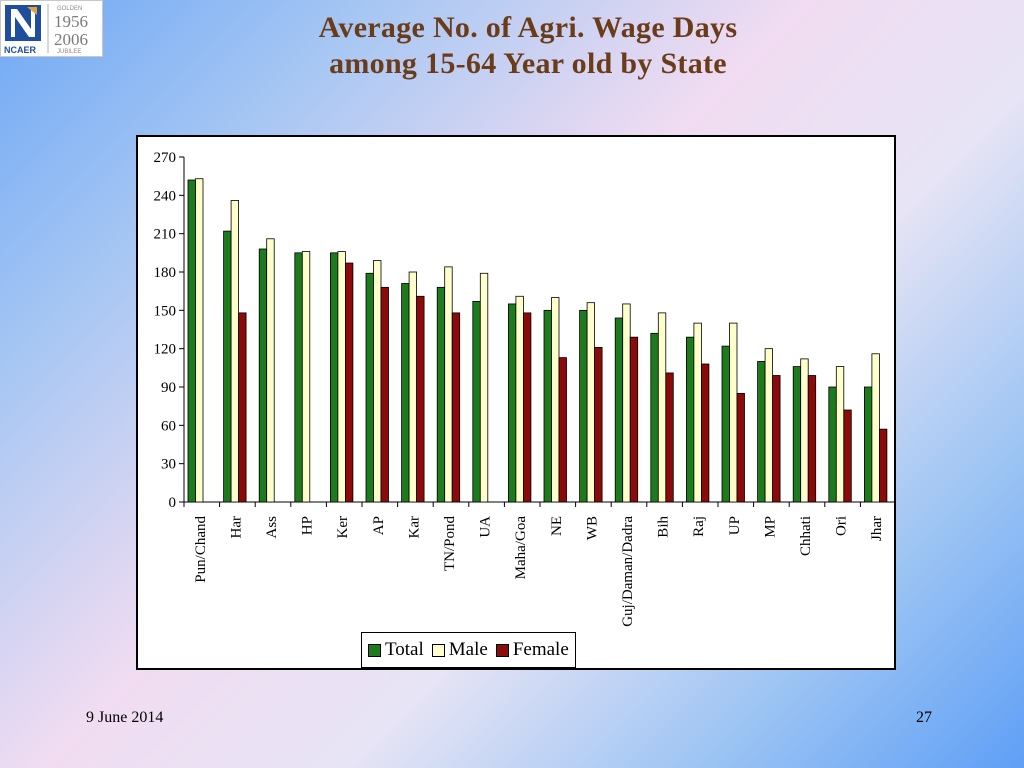 This screenshot has height=768, width=1024. I want to click on x-tick-label: AP, so click(379, 525).